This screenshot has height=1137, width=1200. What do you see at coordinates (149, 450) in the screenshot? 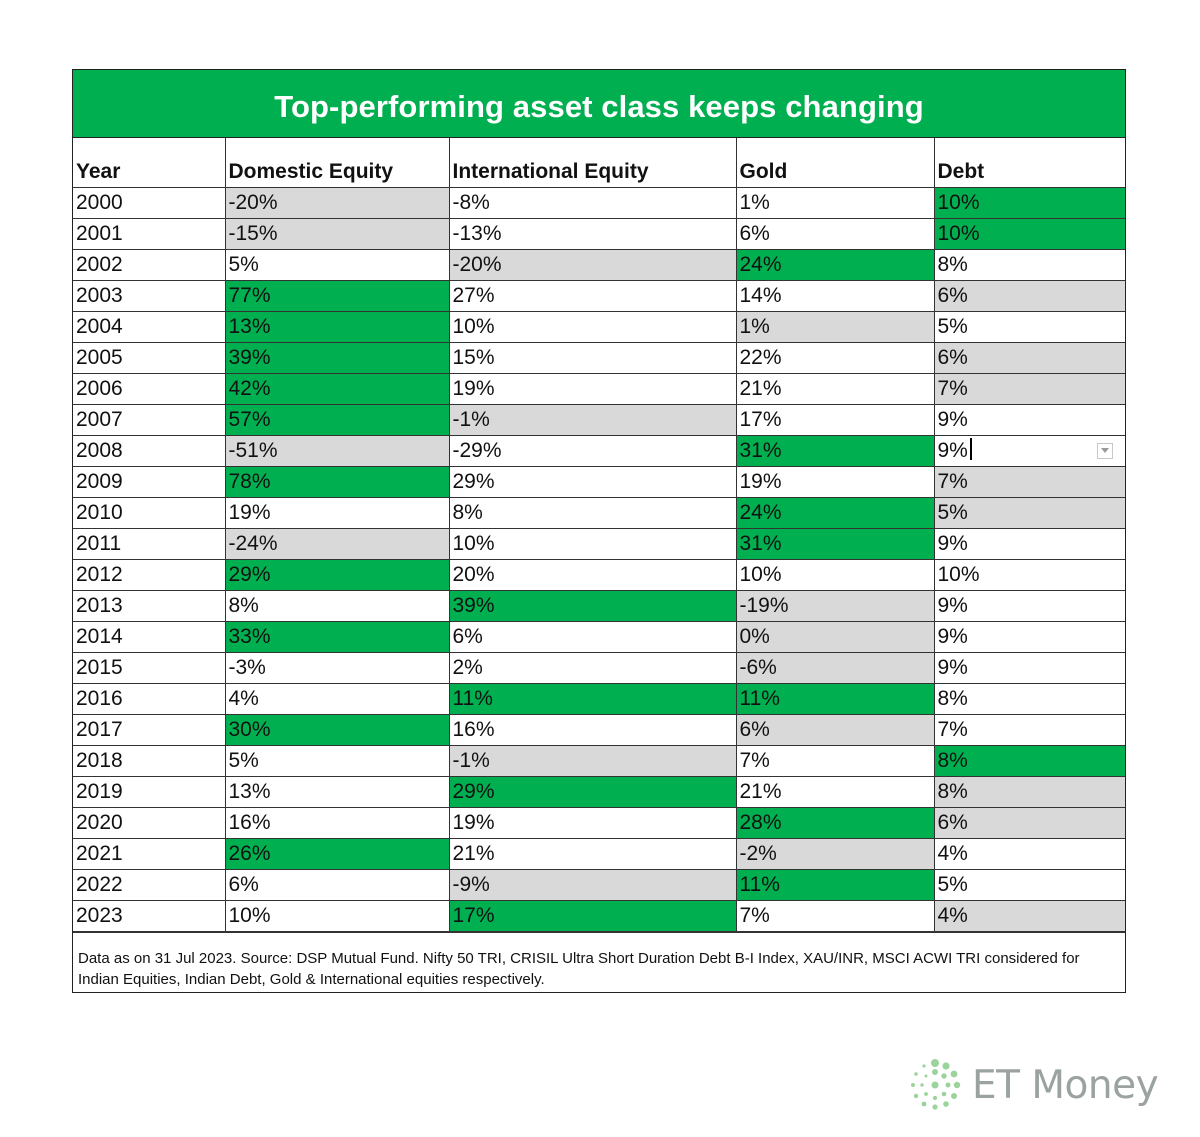
I see `year-cell: 2008` at bounding box center [149, 450].